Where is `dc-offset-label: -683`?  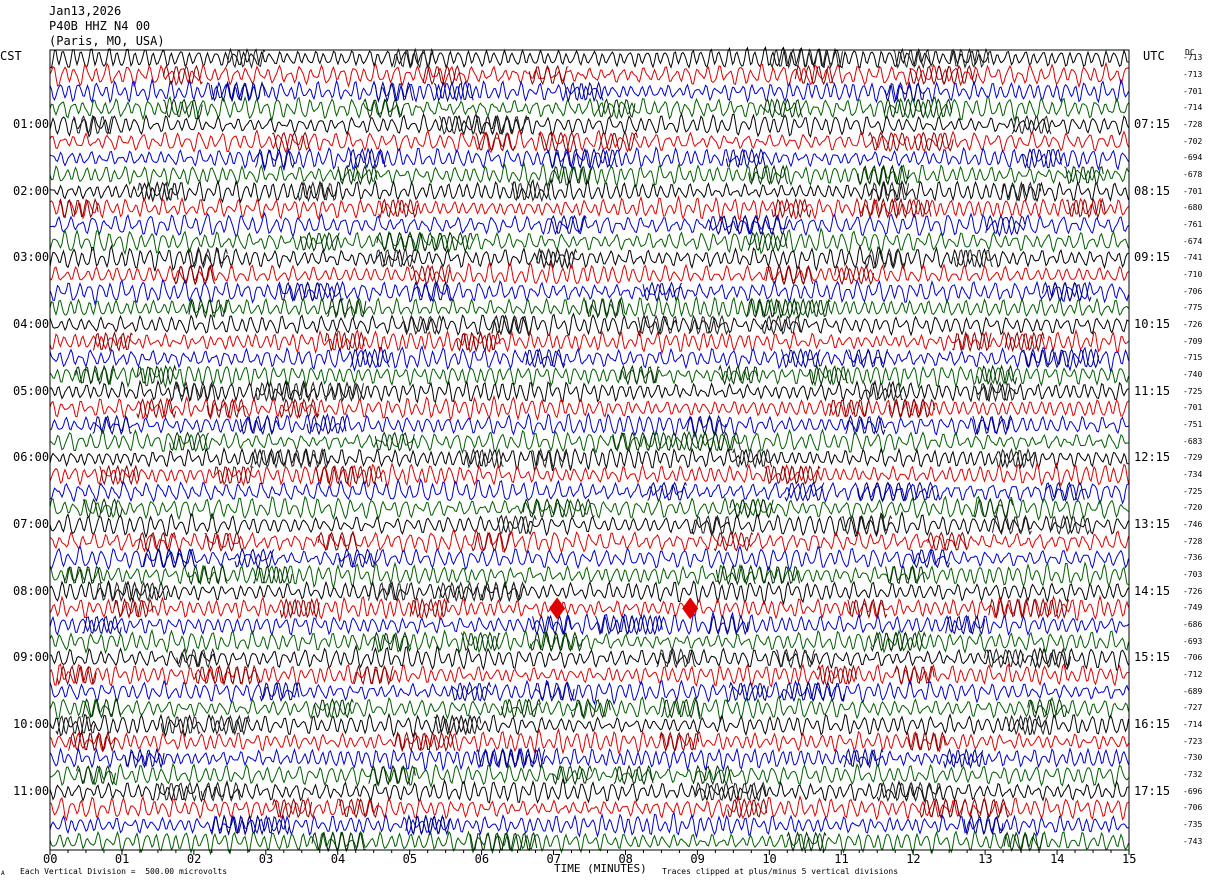 dc-offset-label: -683 is located at coordinates (1193, 441).